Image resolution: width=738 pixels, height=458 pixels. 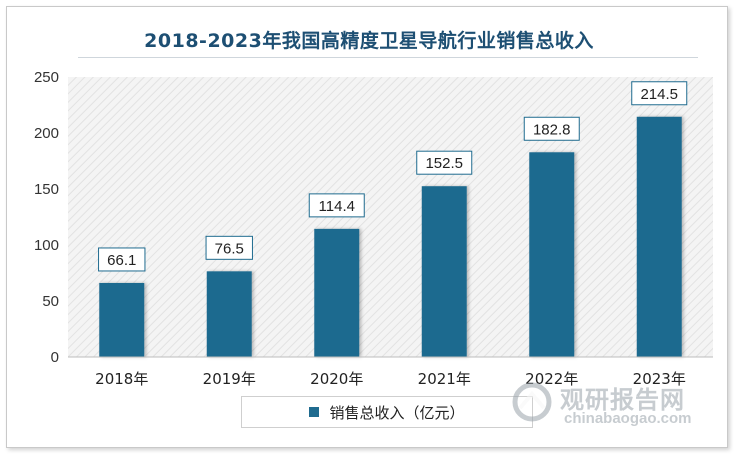 What do you see at coordinates (444, 379) in the screenshot?
I see `x-tick-label: 2021年` at bounding box center [444, 379].